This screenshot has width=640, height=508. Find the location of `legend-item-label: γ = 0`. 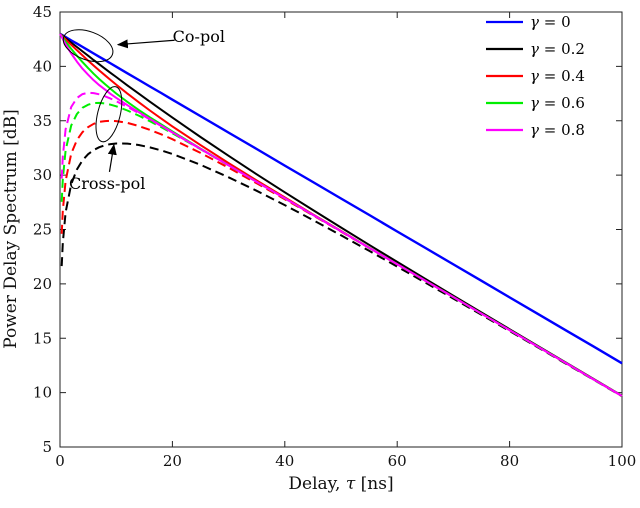

legend-item-label: γ = 0 is located at coordinates (550, 22).